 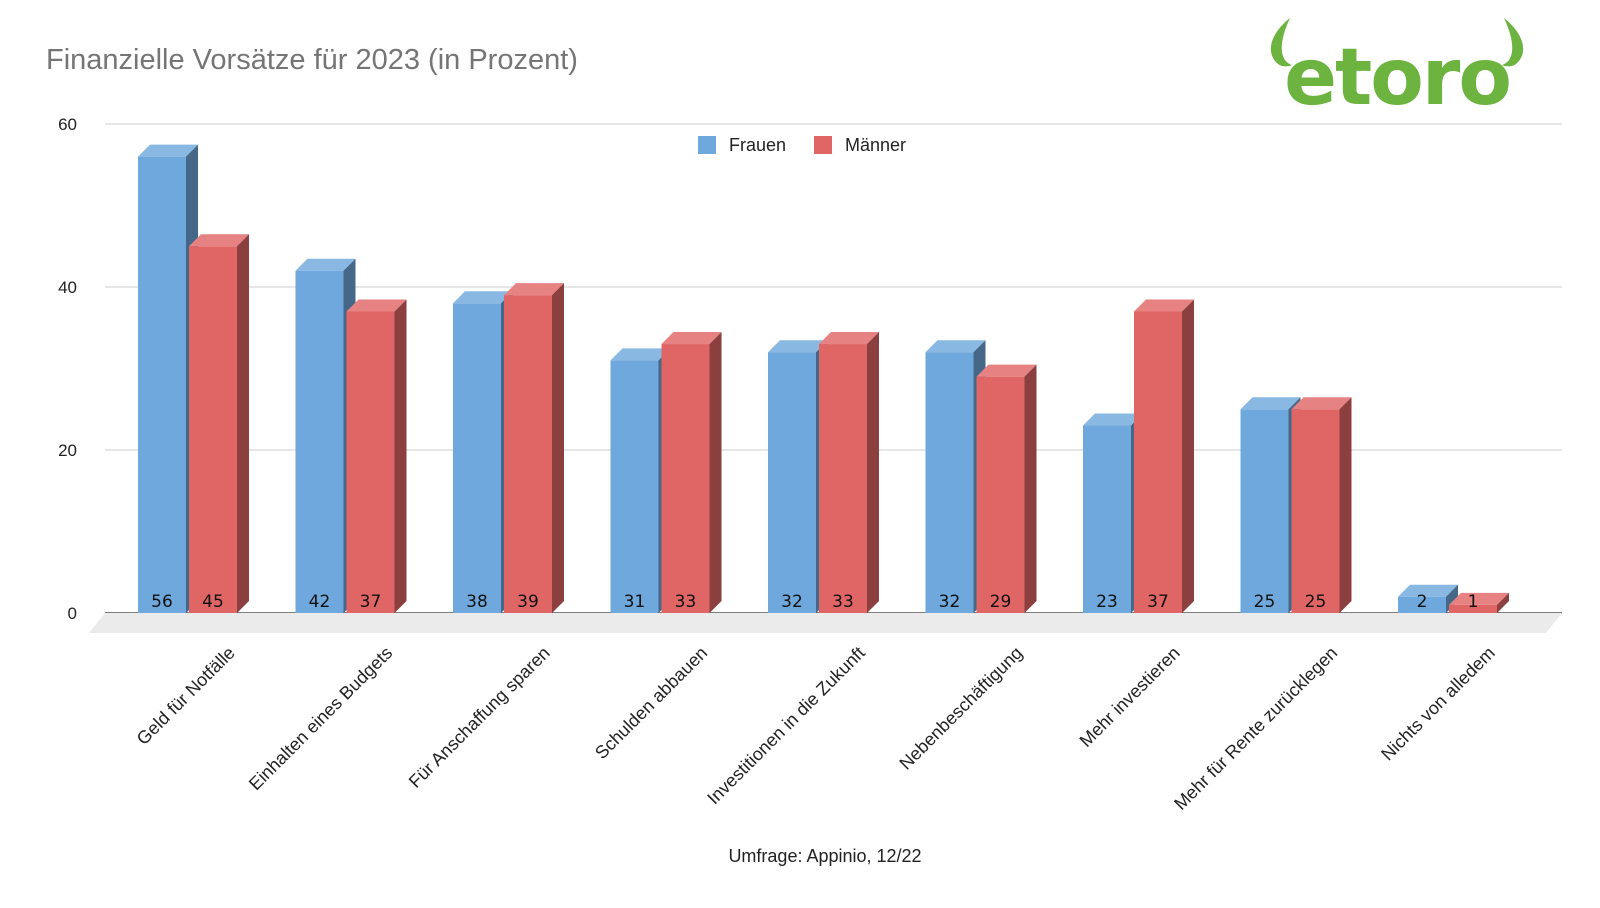 What do you see at coordinates (479, 717) in the screenshot?
I see `x-tick-label: Für Anschaffung sparen` at bounding box center [479, 717].